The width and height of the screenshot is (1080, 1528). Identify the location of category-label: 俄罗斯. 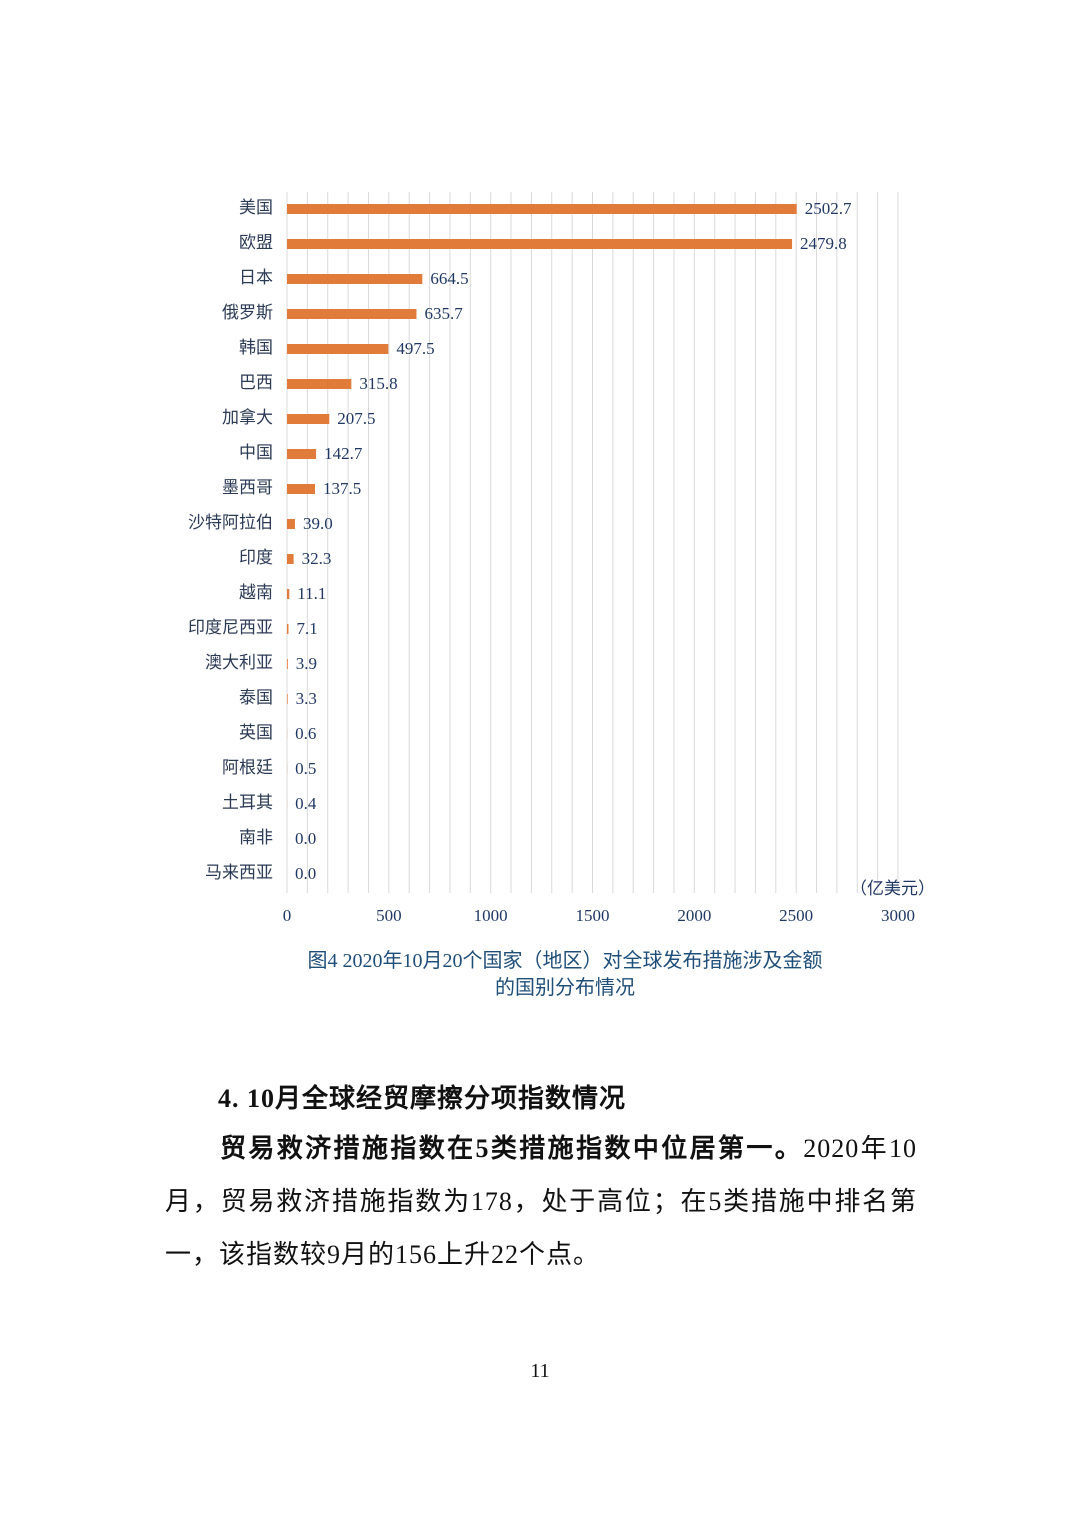
(247, 312).